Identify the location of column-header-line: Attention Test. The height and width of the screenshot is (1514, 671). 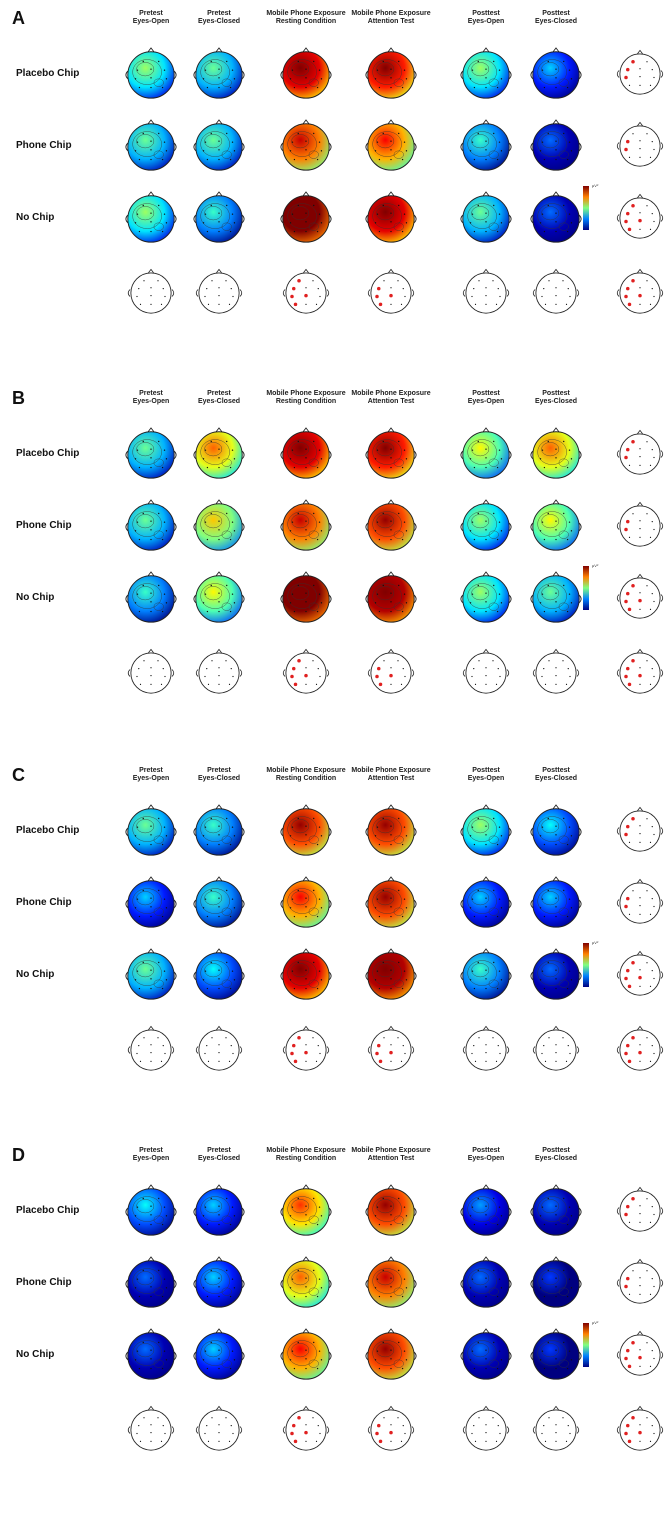
(391, 21).